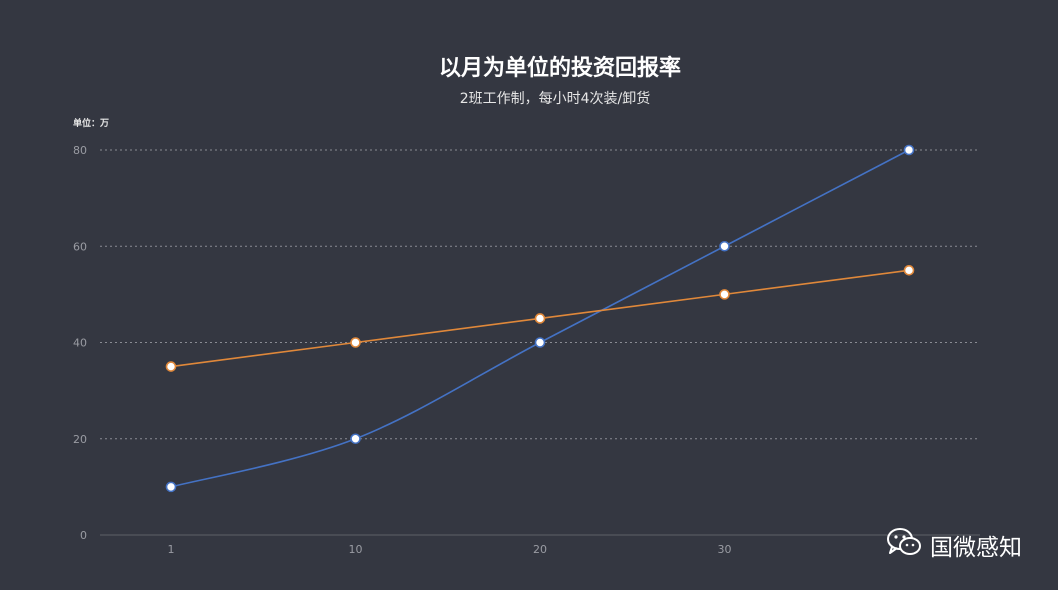 This screenshot has height=590, width=1058. I want to click on x-tick-label: 30, so click(725, 549).